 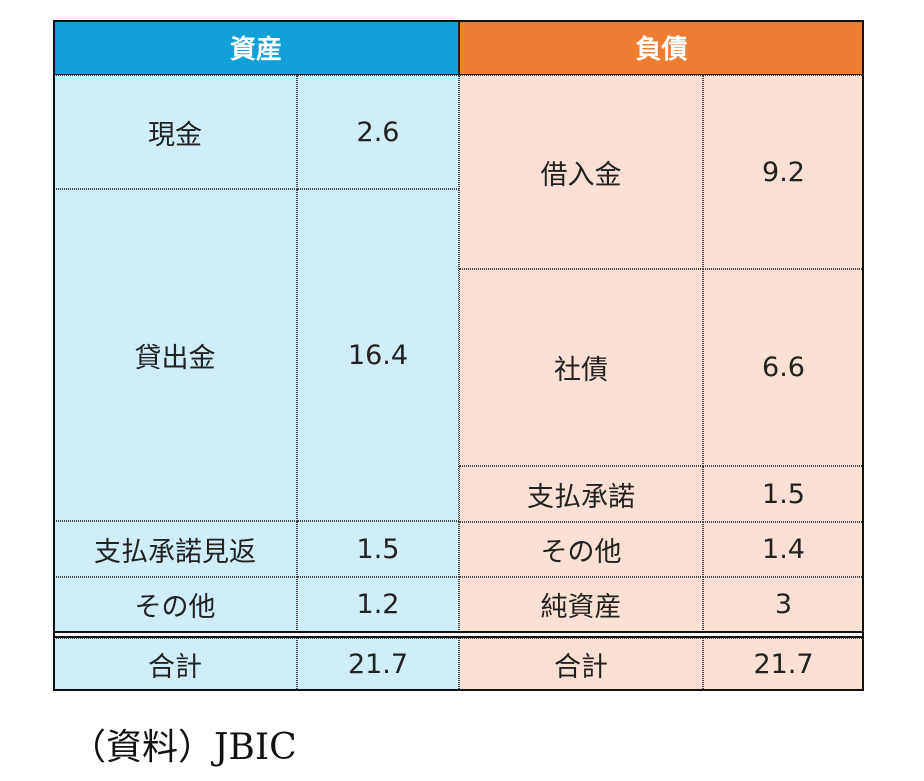 What do you see at coordinates (183, 747) in the screenshot?
I see `source-note: （資料）JBIC` at bounding box center [183, 747].